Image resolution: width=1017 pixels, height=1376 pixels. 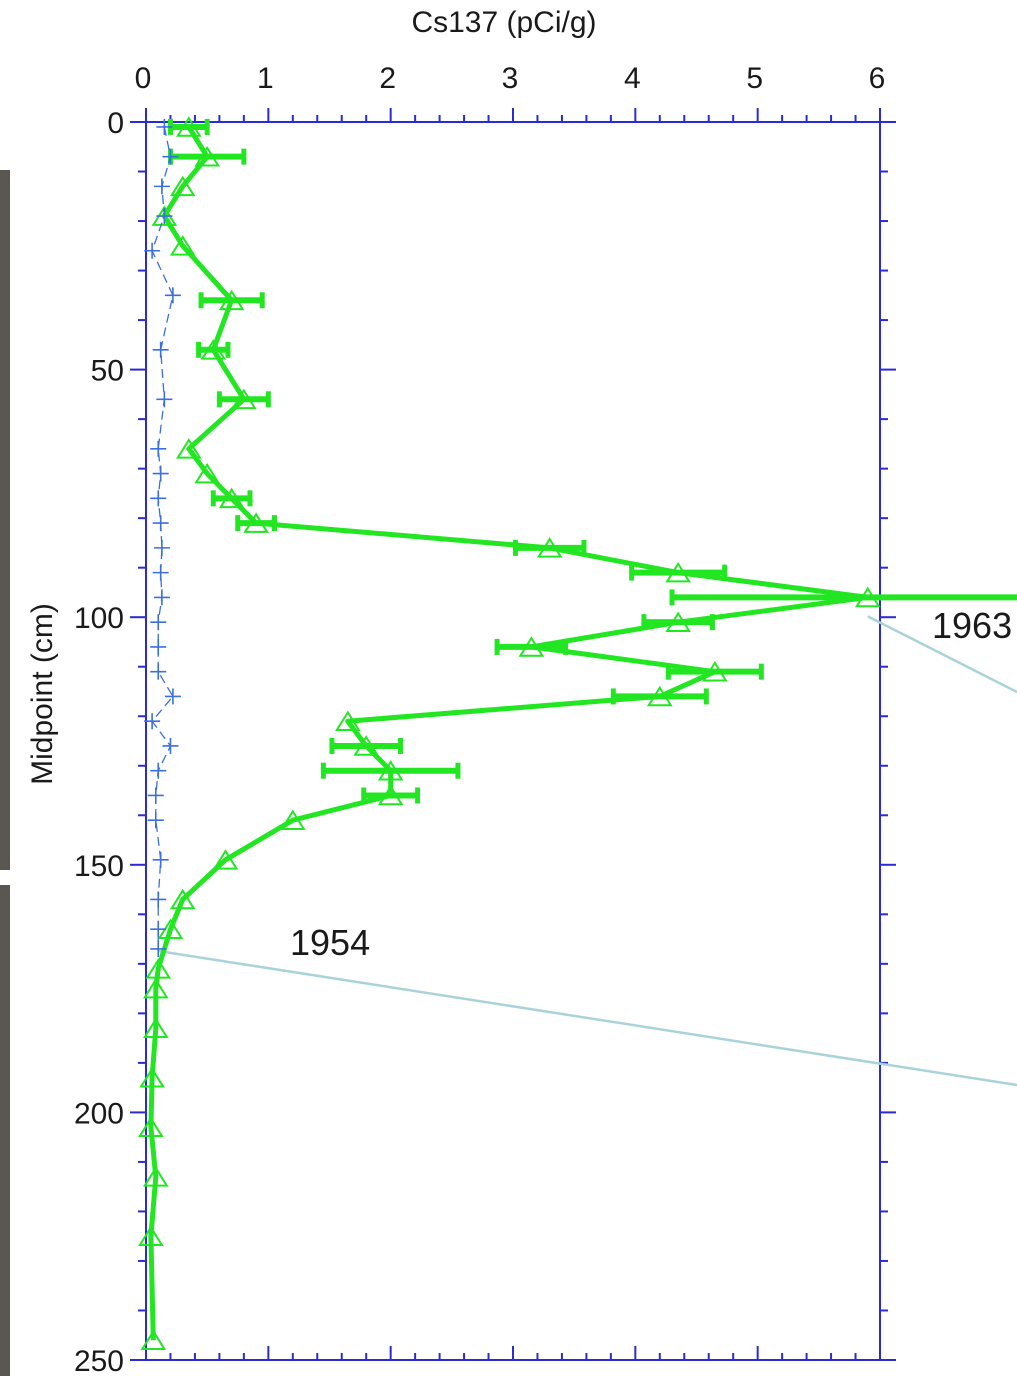 What do you see at coordinates (115, 123) in the screenshot?
I see `y-tick-label: 0` at bounding box center [115, 123].